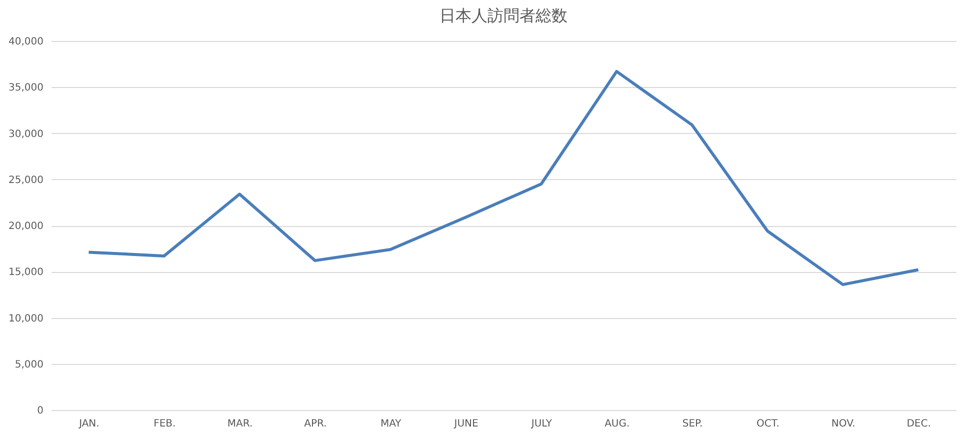  Describe the element at coordinates (918, 424) in the screenshot. I see `x-tick-label: DEC.` at that location.